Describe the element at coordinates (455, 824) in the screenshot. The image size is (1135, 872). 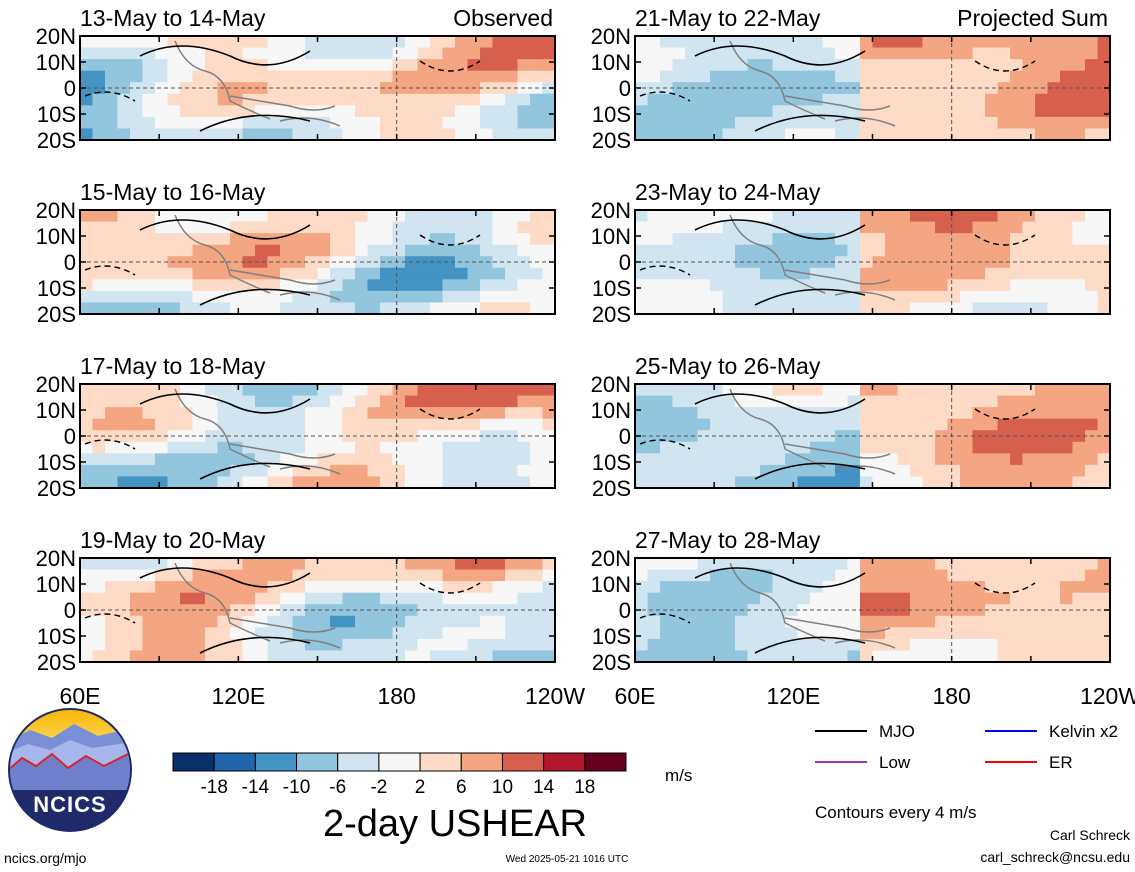
I see `figure-title: 2-day USHEAR` at that location.